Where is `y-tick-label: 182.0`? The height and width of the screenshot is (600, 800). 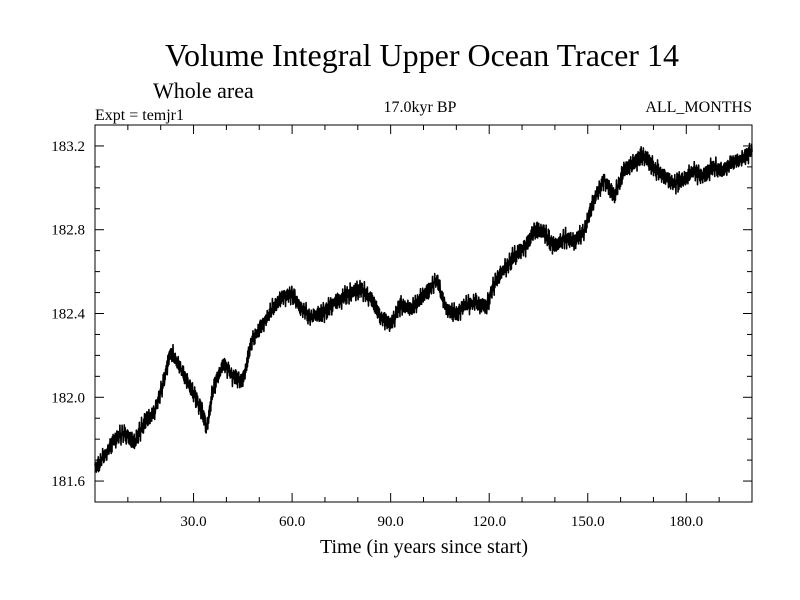
y-tick-label: 182.0 is located at coordinates (68, 398).